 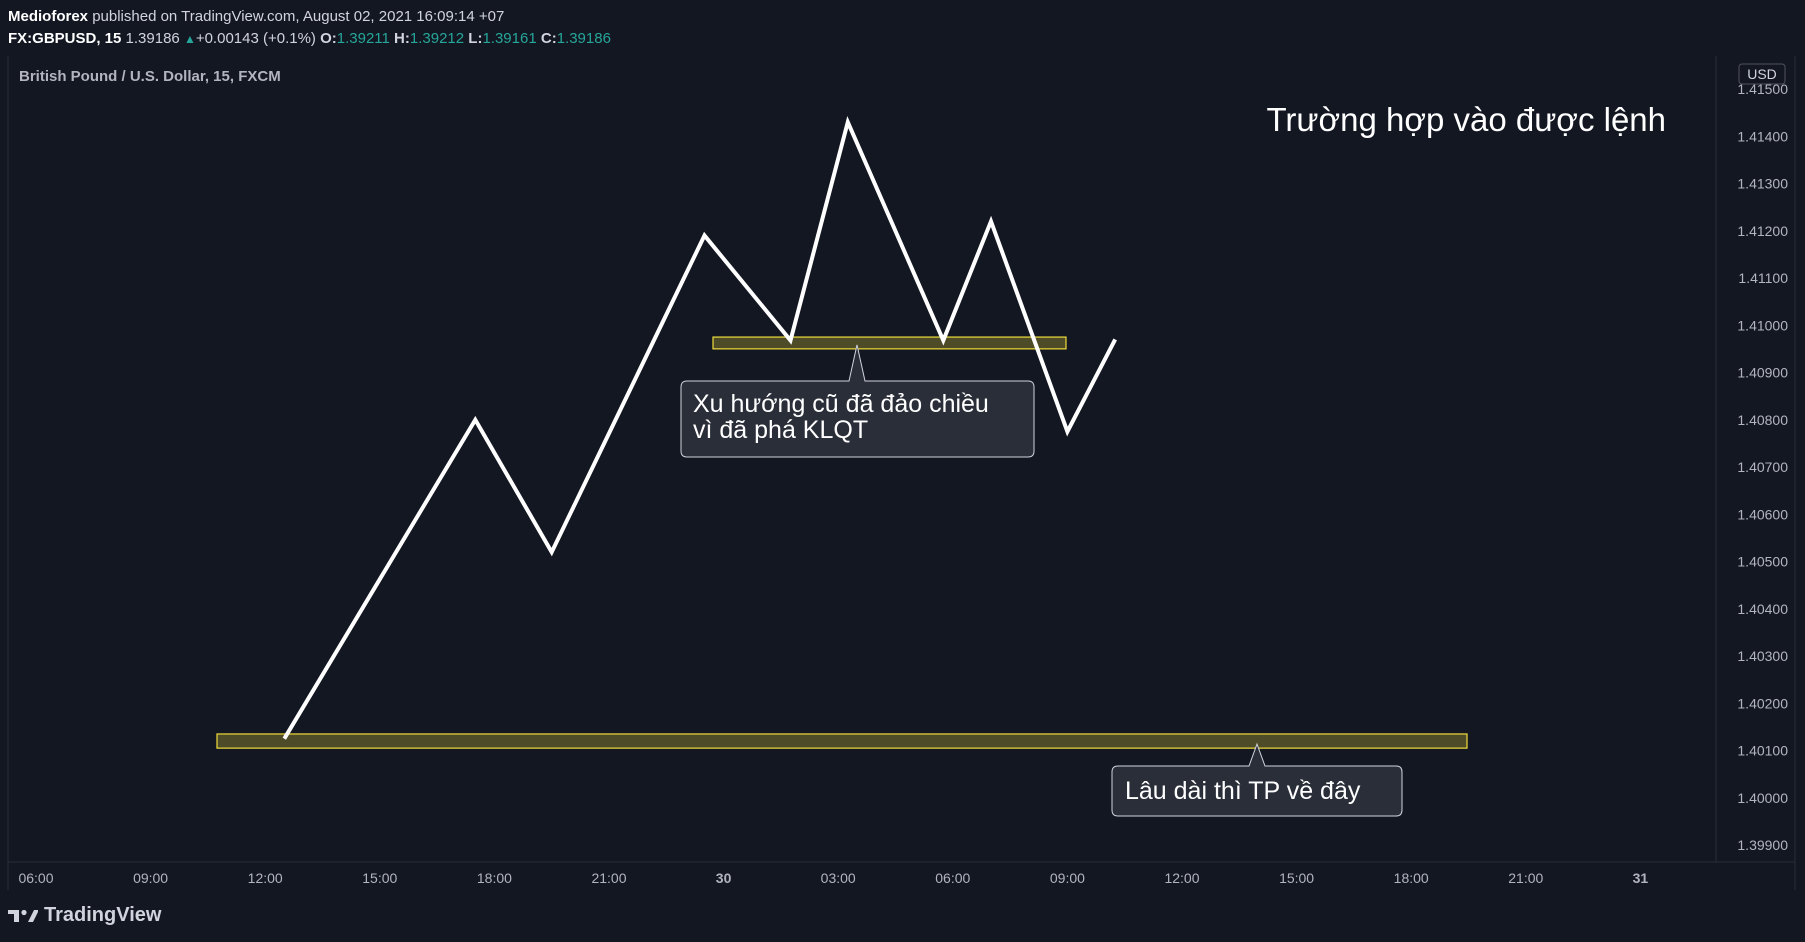 I want to click on symbol-label: FX:GBPUSD, 15, so click(x=65, y=38).